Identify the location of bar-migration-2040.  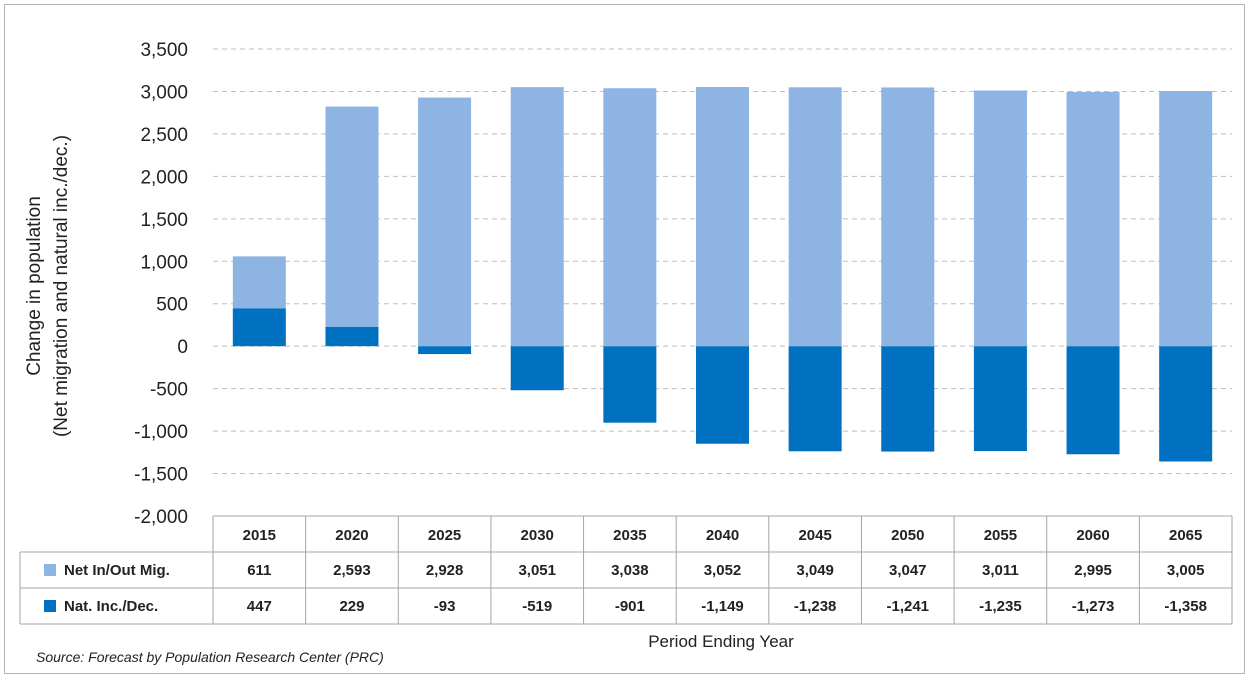
(722, 217).